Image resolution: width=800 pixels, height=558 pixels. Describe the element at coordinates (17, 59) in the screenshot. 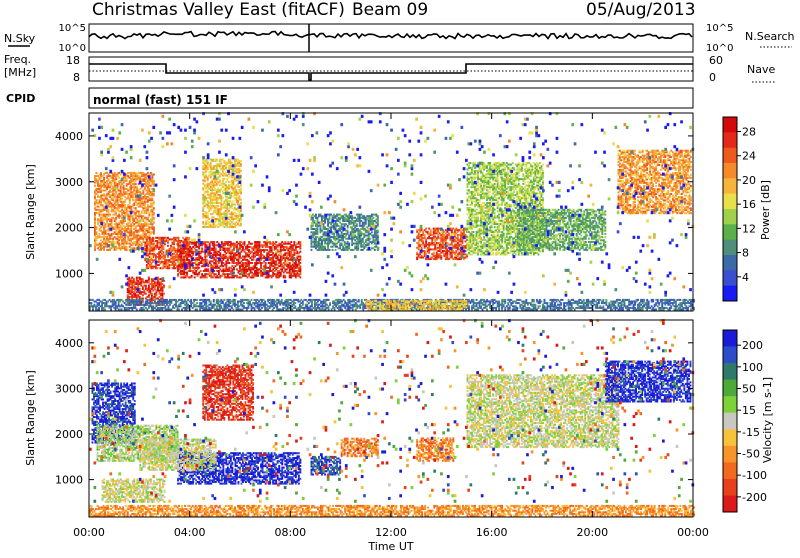

I see `freq-label: Freq.` at that location.